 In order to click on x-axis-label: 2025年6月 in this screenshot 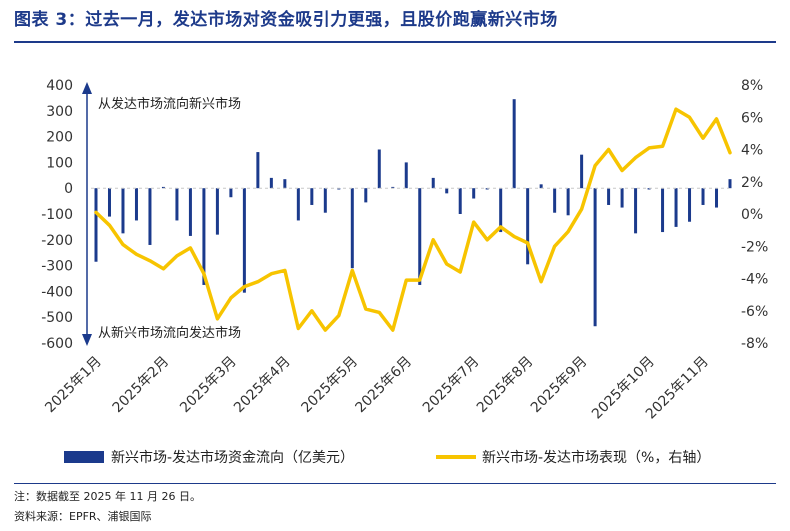, I will do `click(383, 385)`.